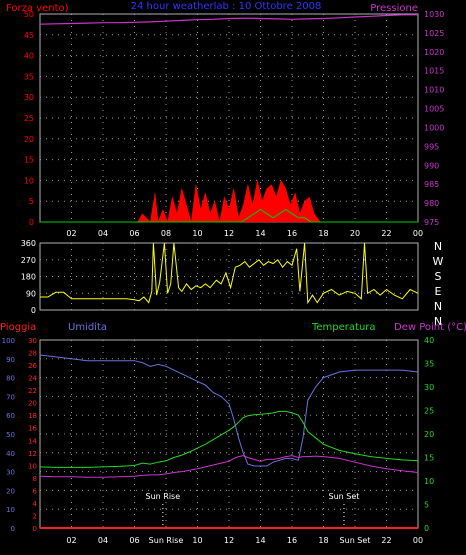 This screenshot has width=466, height=555. I want to click on temperature-axis-title: Temperatura, so click(343, 327).